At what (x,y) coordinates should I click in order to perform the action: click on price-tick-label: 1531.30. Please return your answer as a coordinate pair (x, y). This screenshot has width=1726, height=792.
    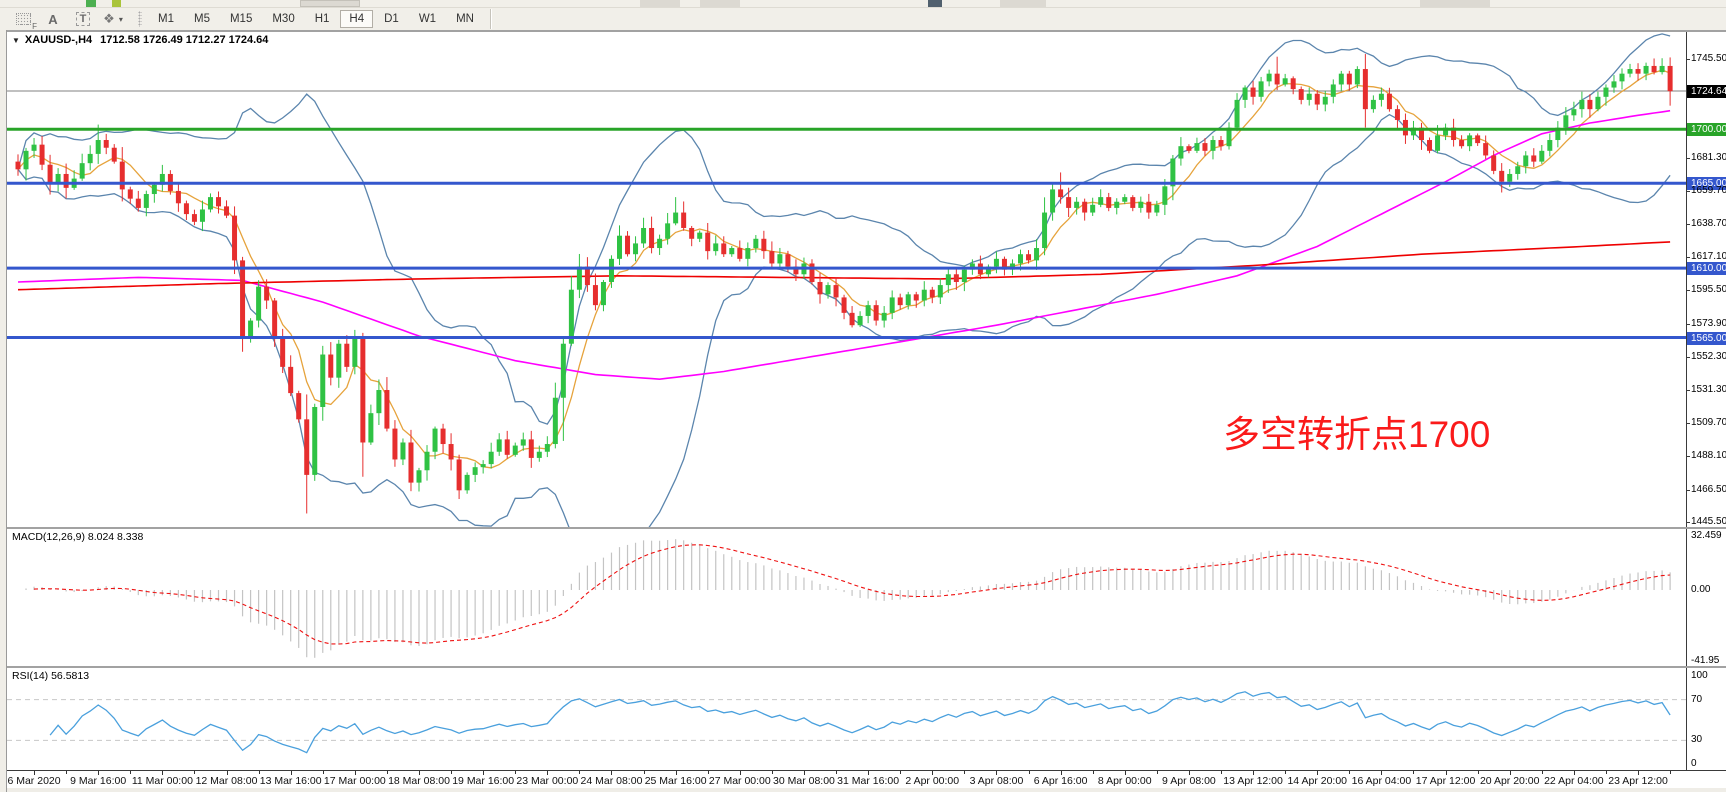
    Looking at the image, I should click on (1708, 389).